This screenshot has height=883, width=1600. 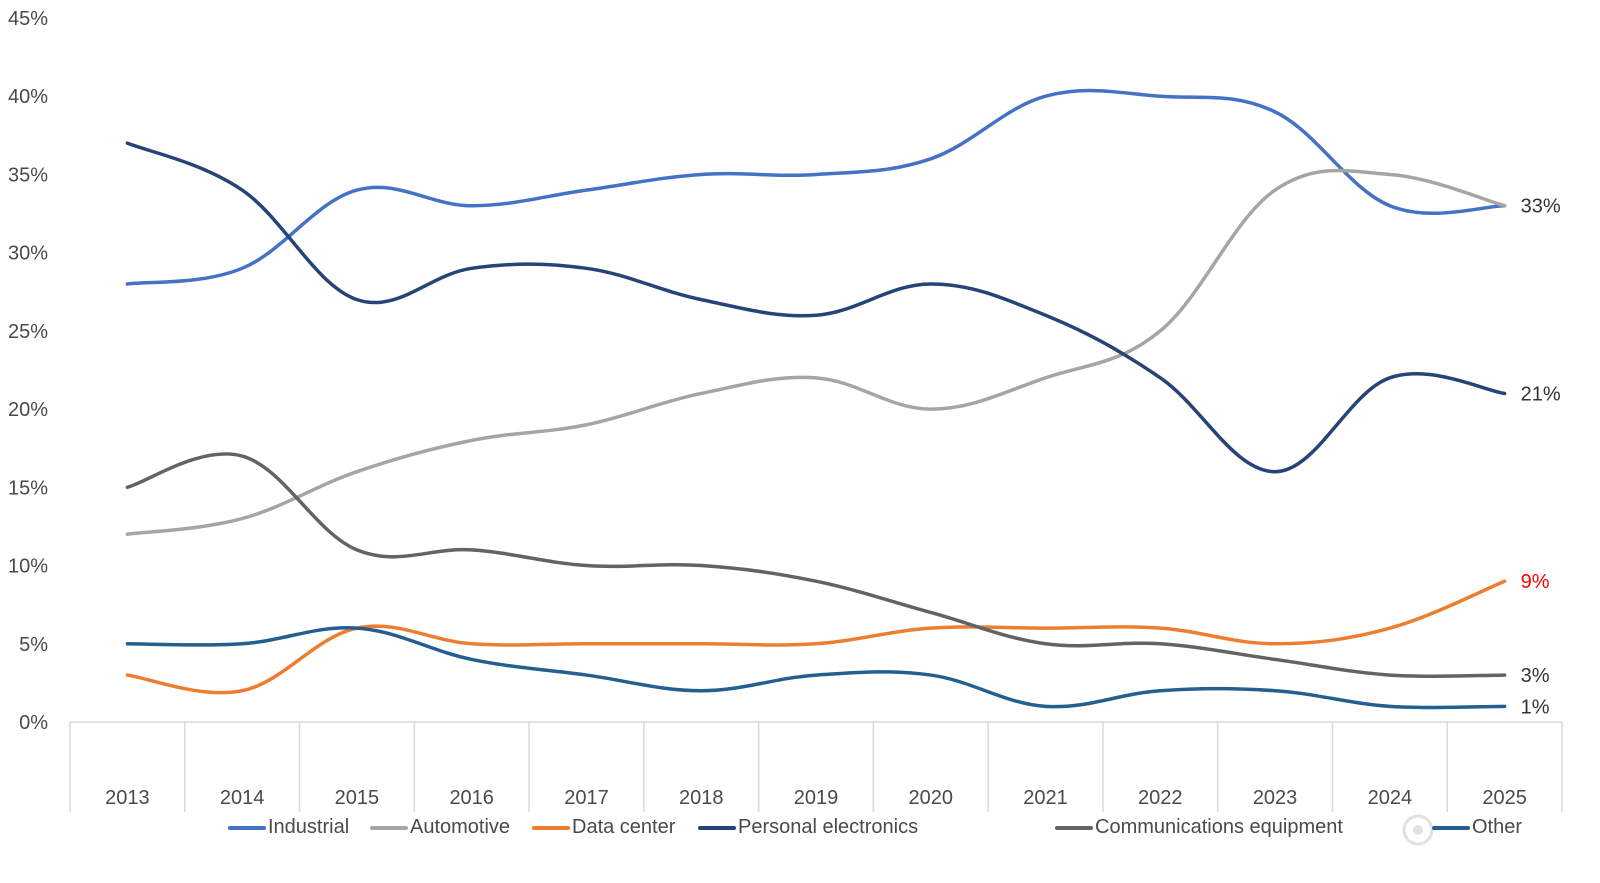 I want to click on x-tick-label: 2013, so click(x=127, y=798).